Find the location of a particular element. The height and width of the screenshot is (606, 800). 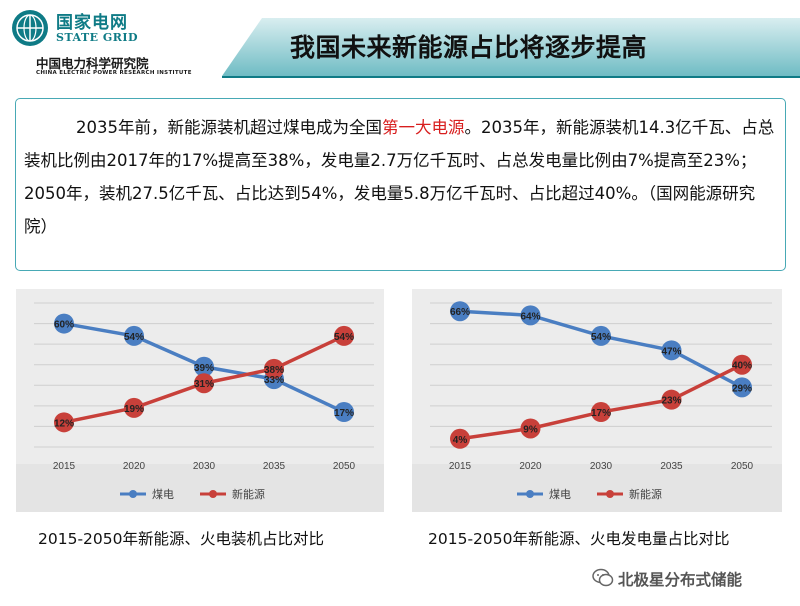

data-label: 23% is located at coordinates (671, 401).